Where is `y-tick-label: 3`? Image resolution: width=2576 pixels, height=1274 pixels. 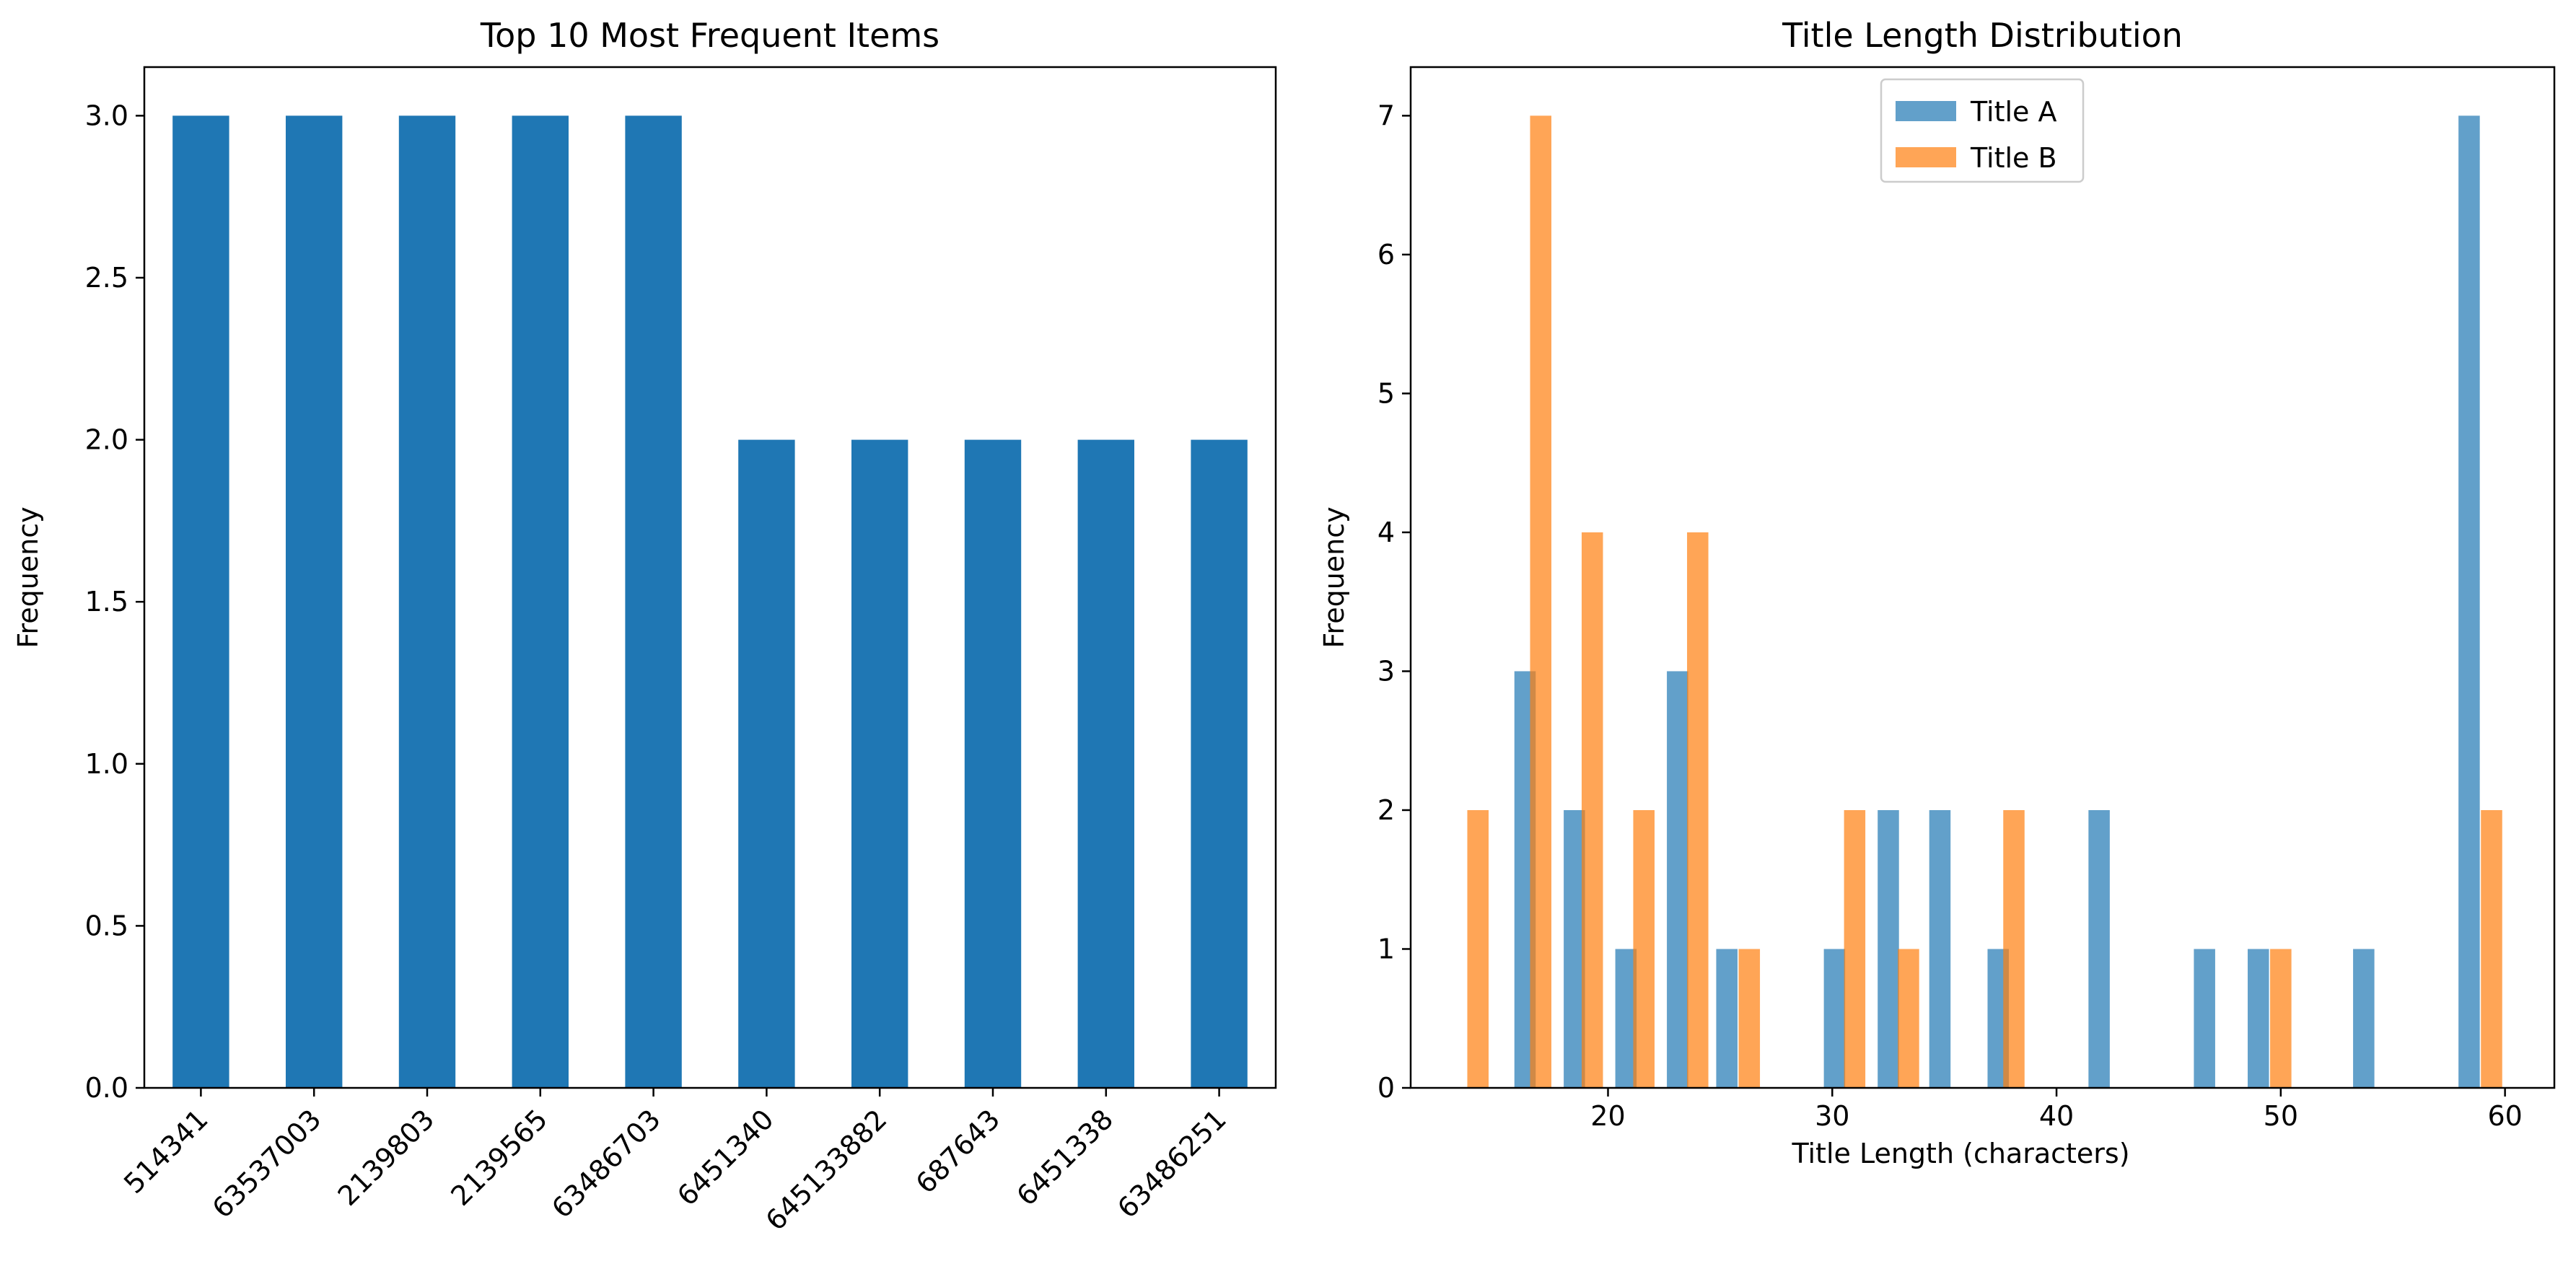
y-tick-label: 3 is located at coordinates (1386, 671).